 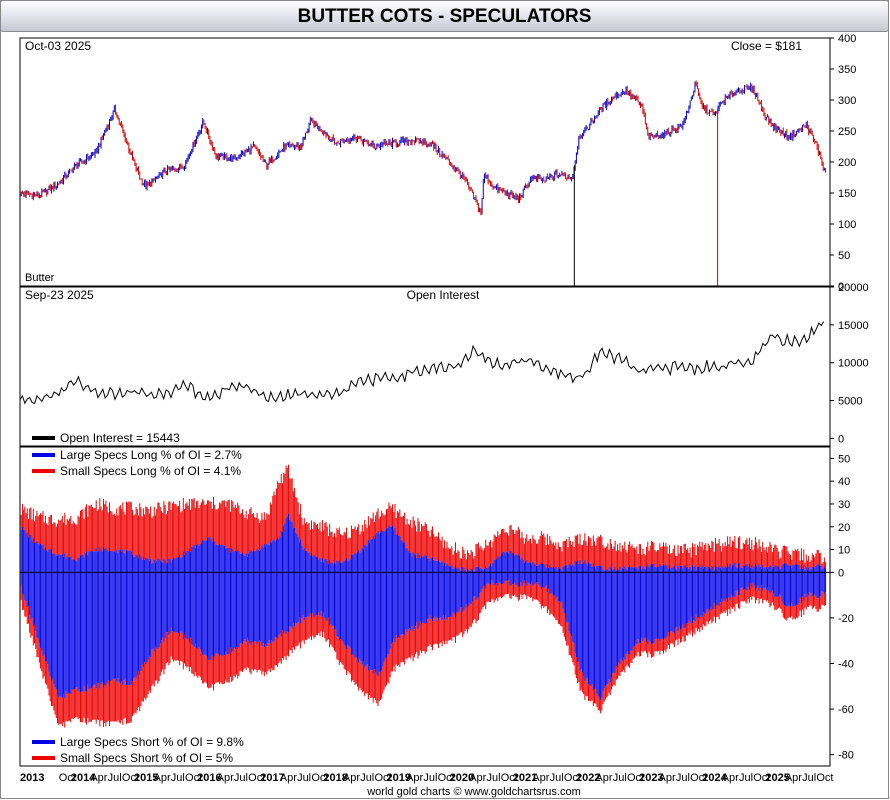 What do you see at coordinates (444, 16) in the screenshot?
I see `chart-title: BUTTER COTS - SPECULATORS` at bounding box center [444, 16].